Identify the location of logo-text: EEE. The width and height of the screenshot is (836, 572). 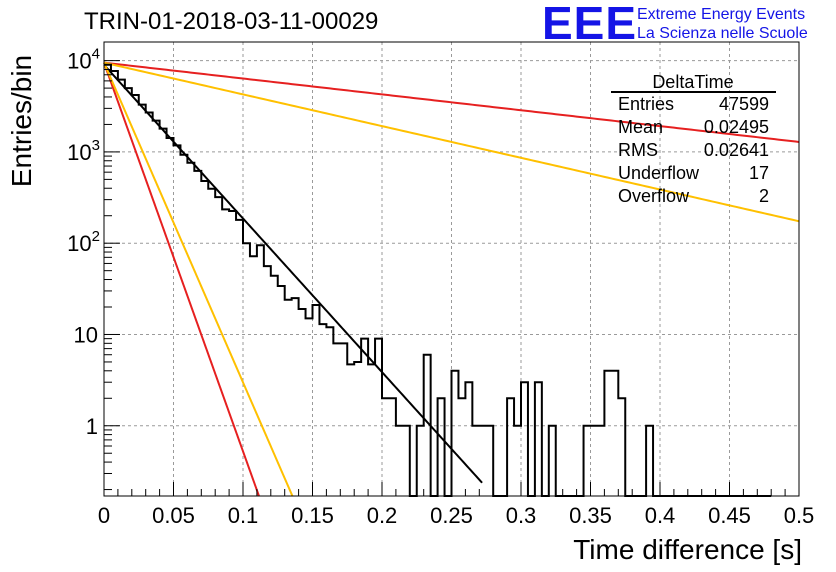
(590, 24).